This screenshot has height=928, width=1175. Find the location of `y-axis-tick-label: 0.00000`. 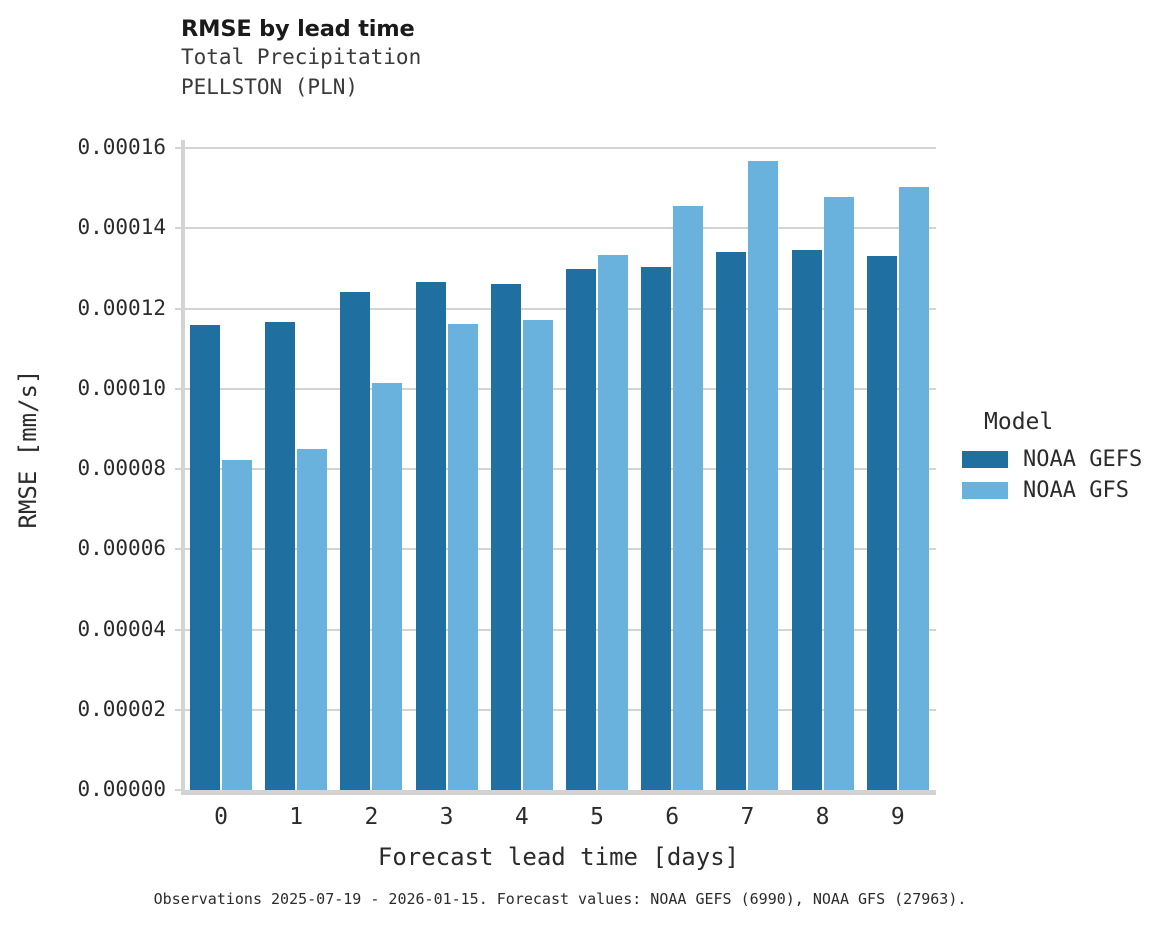

y-axis-tick-label: 0.00000 is located at coordinates (121, 789).